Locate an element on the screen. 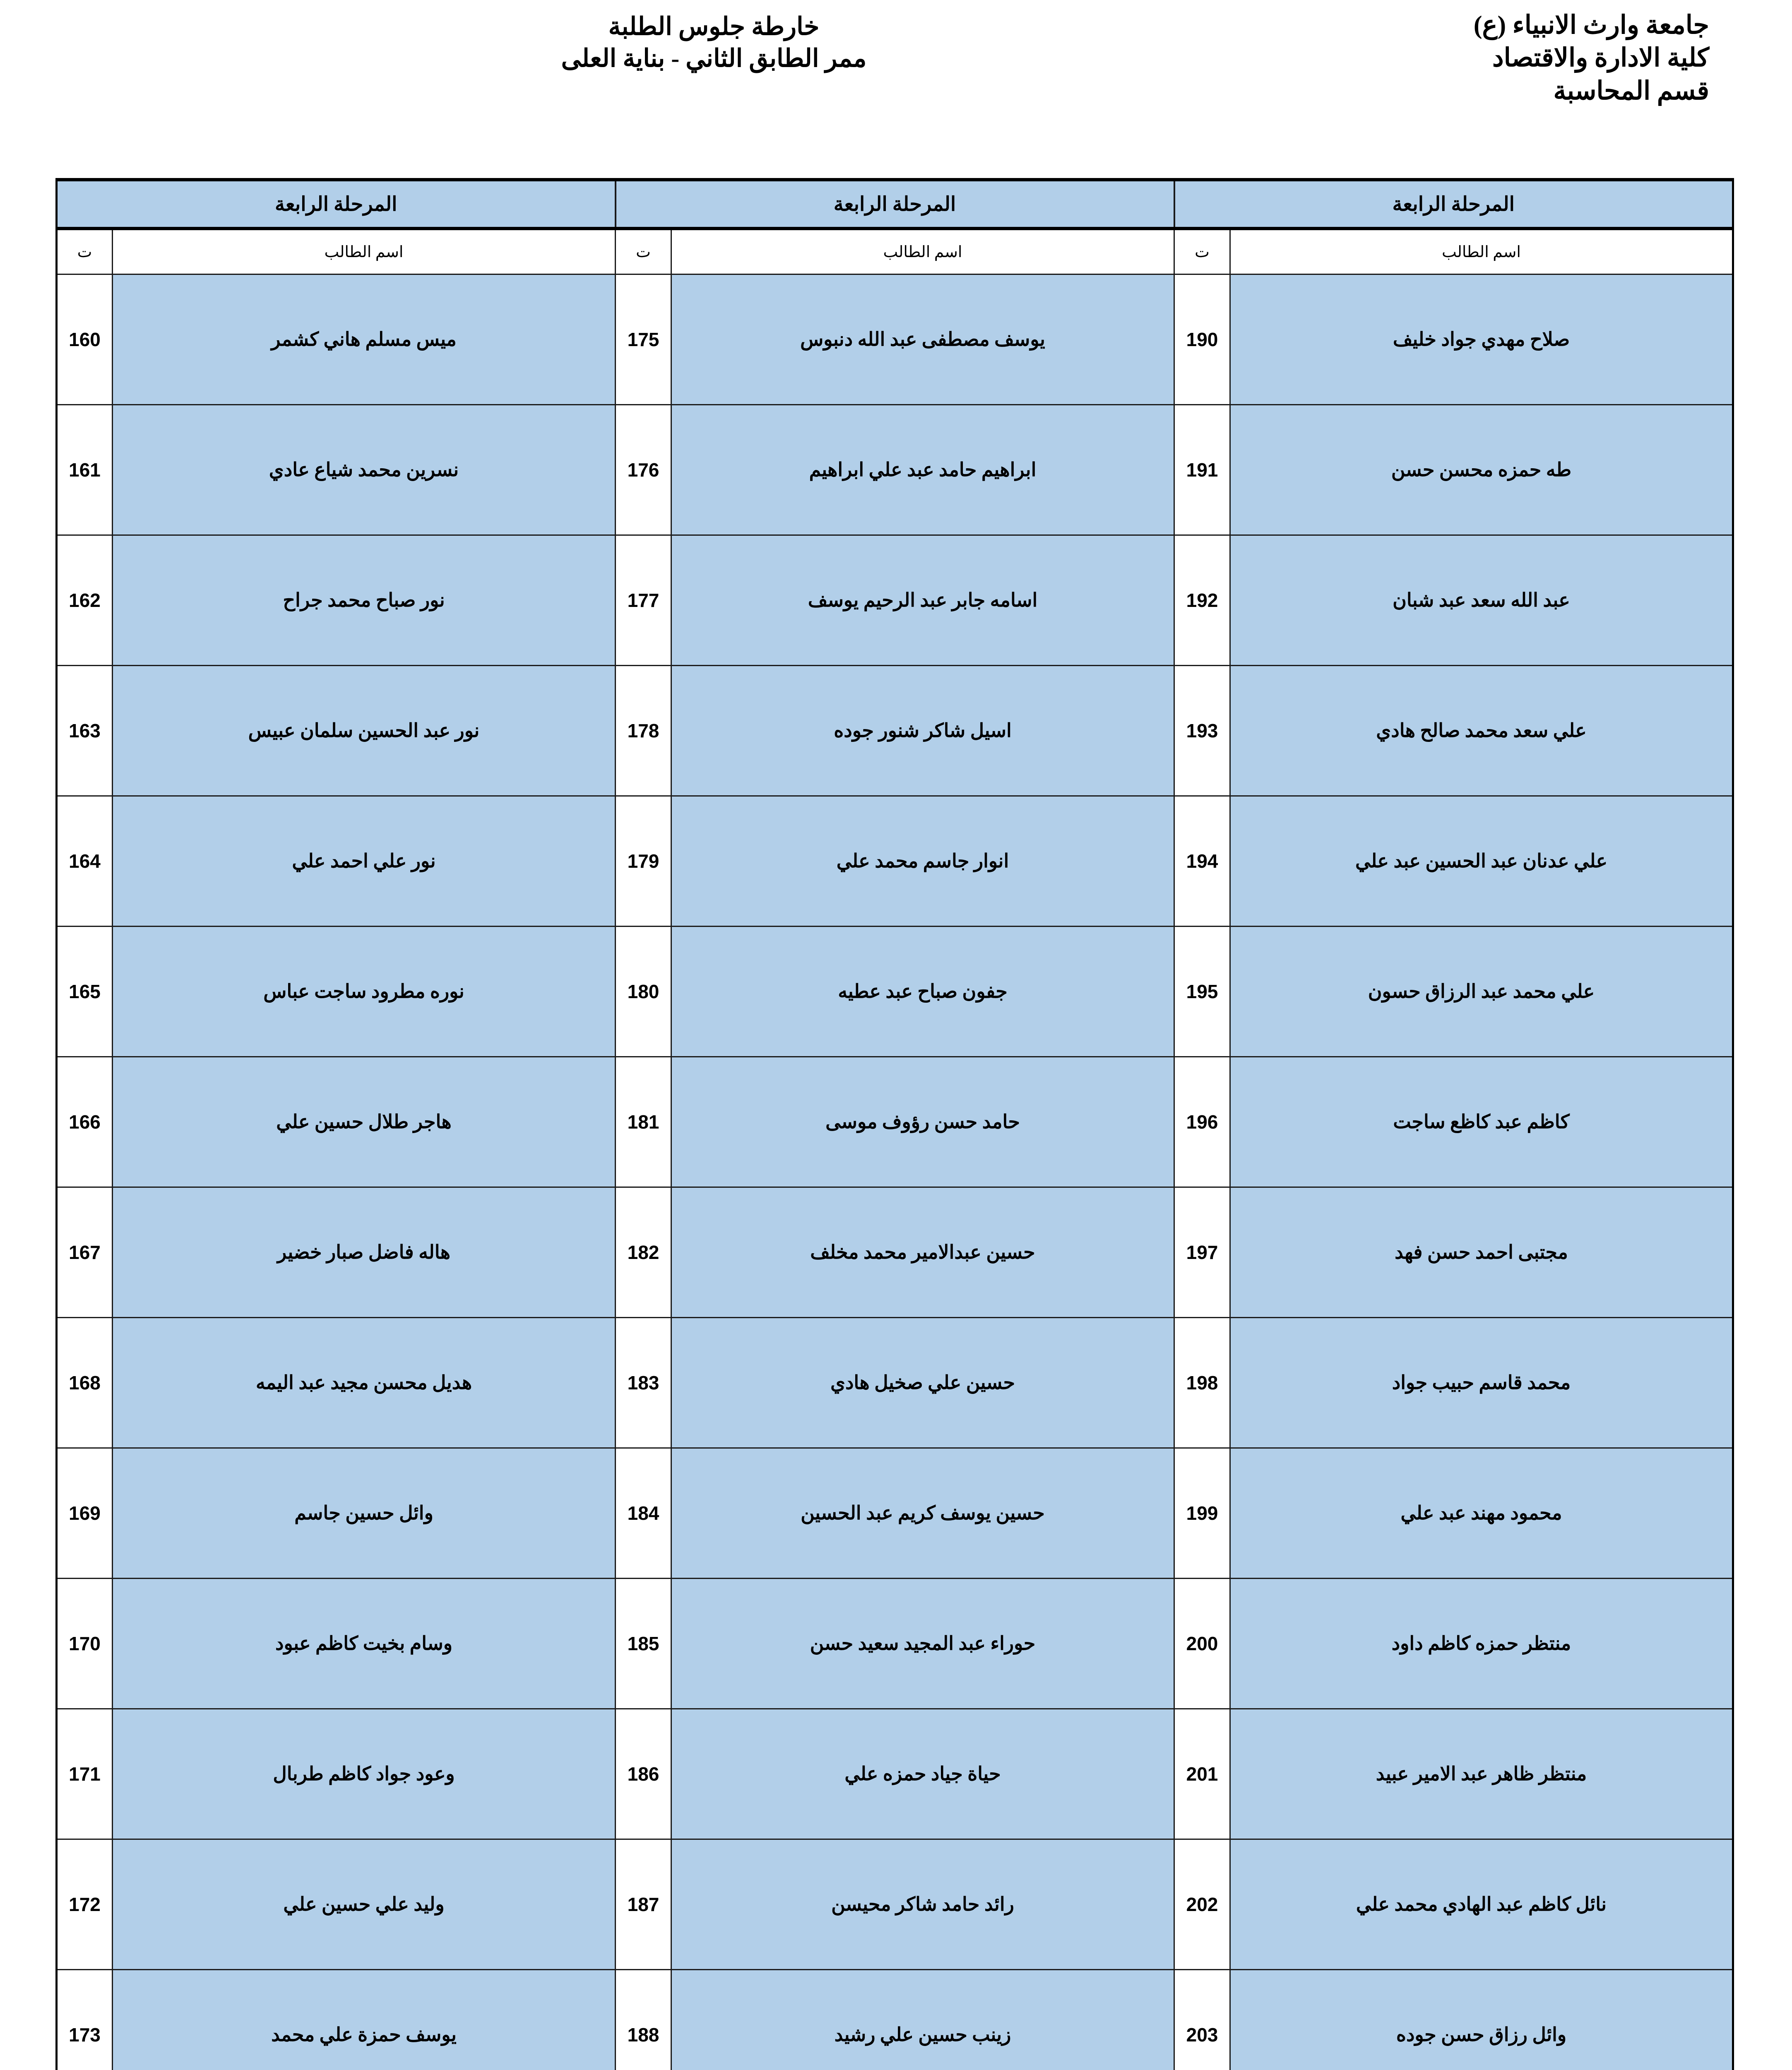 This screenshot has width=1792, height=2070. student-name-cell: علي محمد عبد الرزاق حسون is located at coordinates (1481, 991).